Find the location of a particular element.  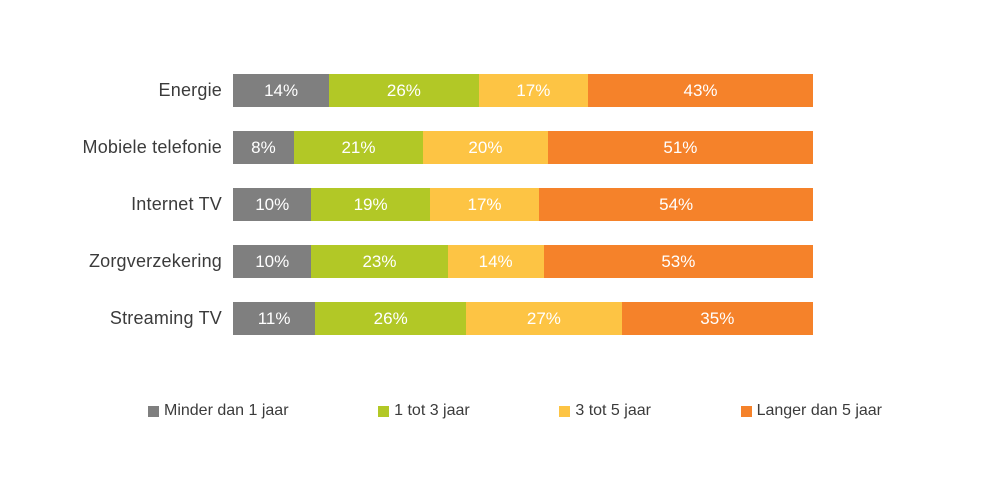

segment-value-label: 51% is located at coordinates (680, 147).